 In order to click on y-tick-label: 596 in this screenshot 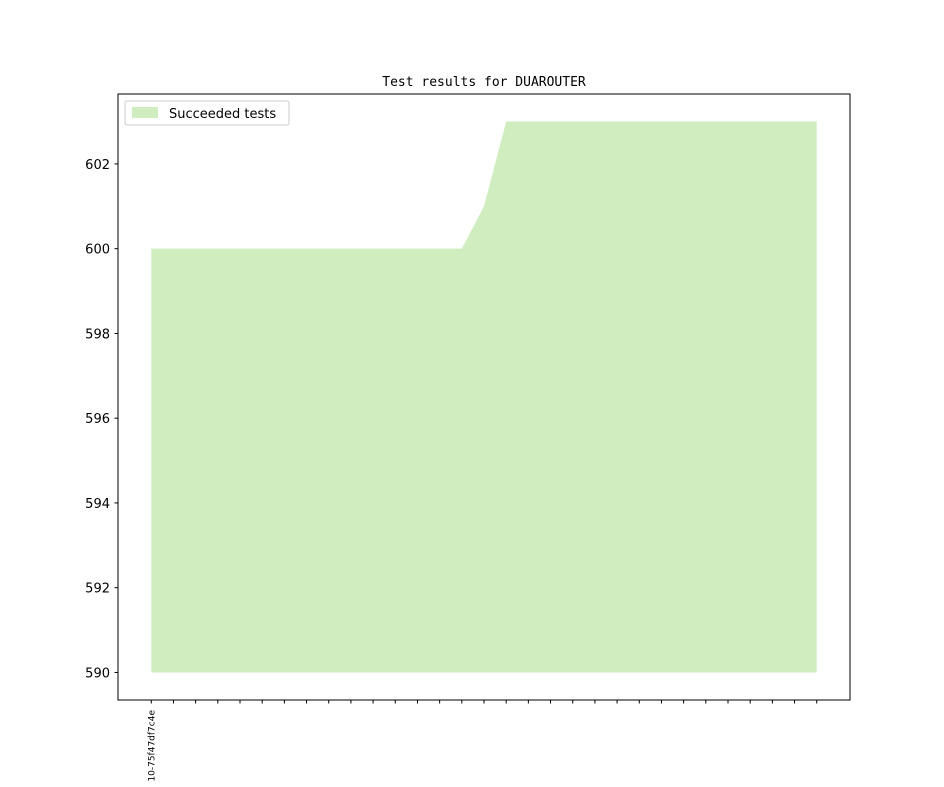, I will do `click(97, 419)`.